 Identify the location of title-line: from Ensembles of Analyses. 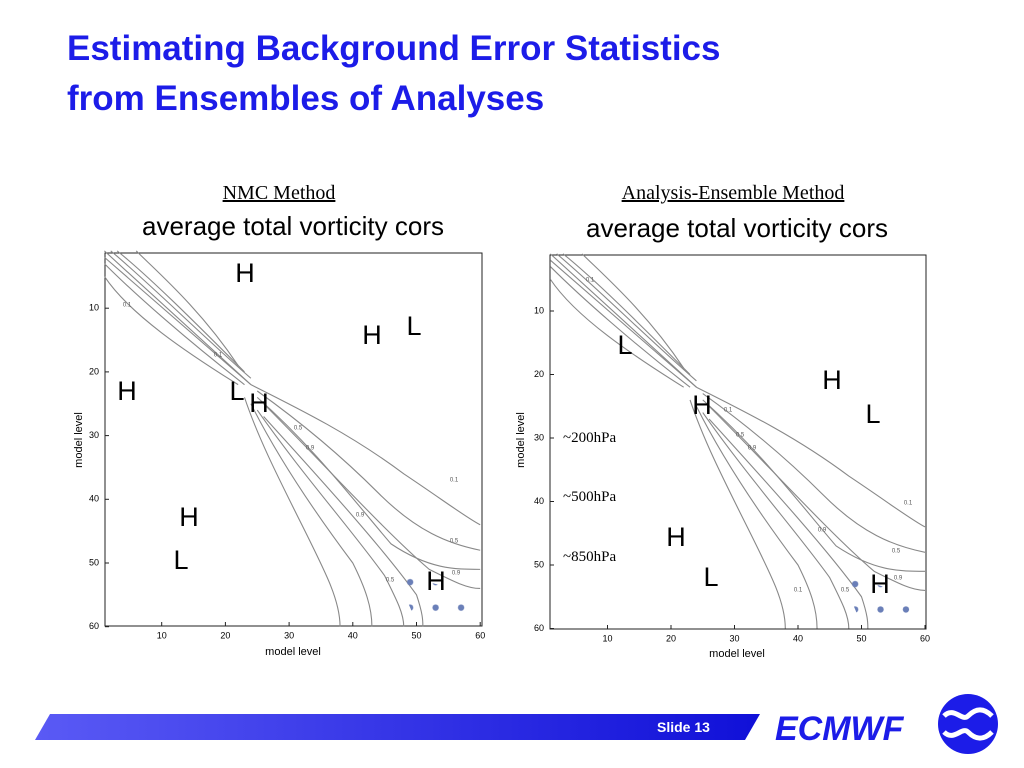
(305, 98).